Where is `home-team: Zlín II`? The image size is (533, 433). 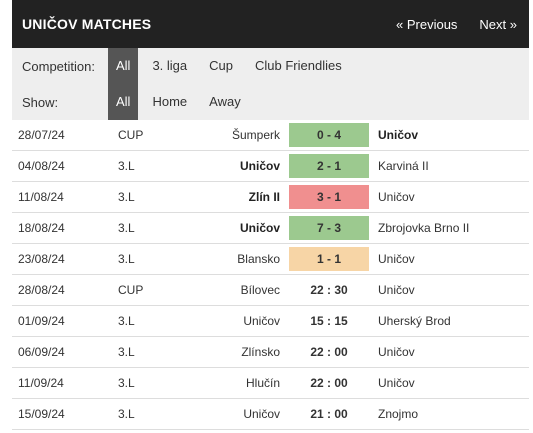 home-team: Zlín II is located at coordinates (243, 197).